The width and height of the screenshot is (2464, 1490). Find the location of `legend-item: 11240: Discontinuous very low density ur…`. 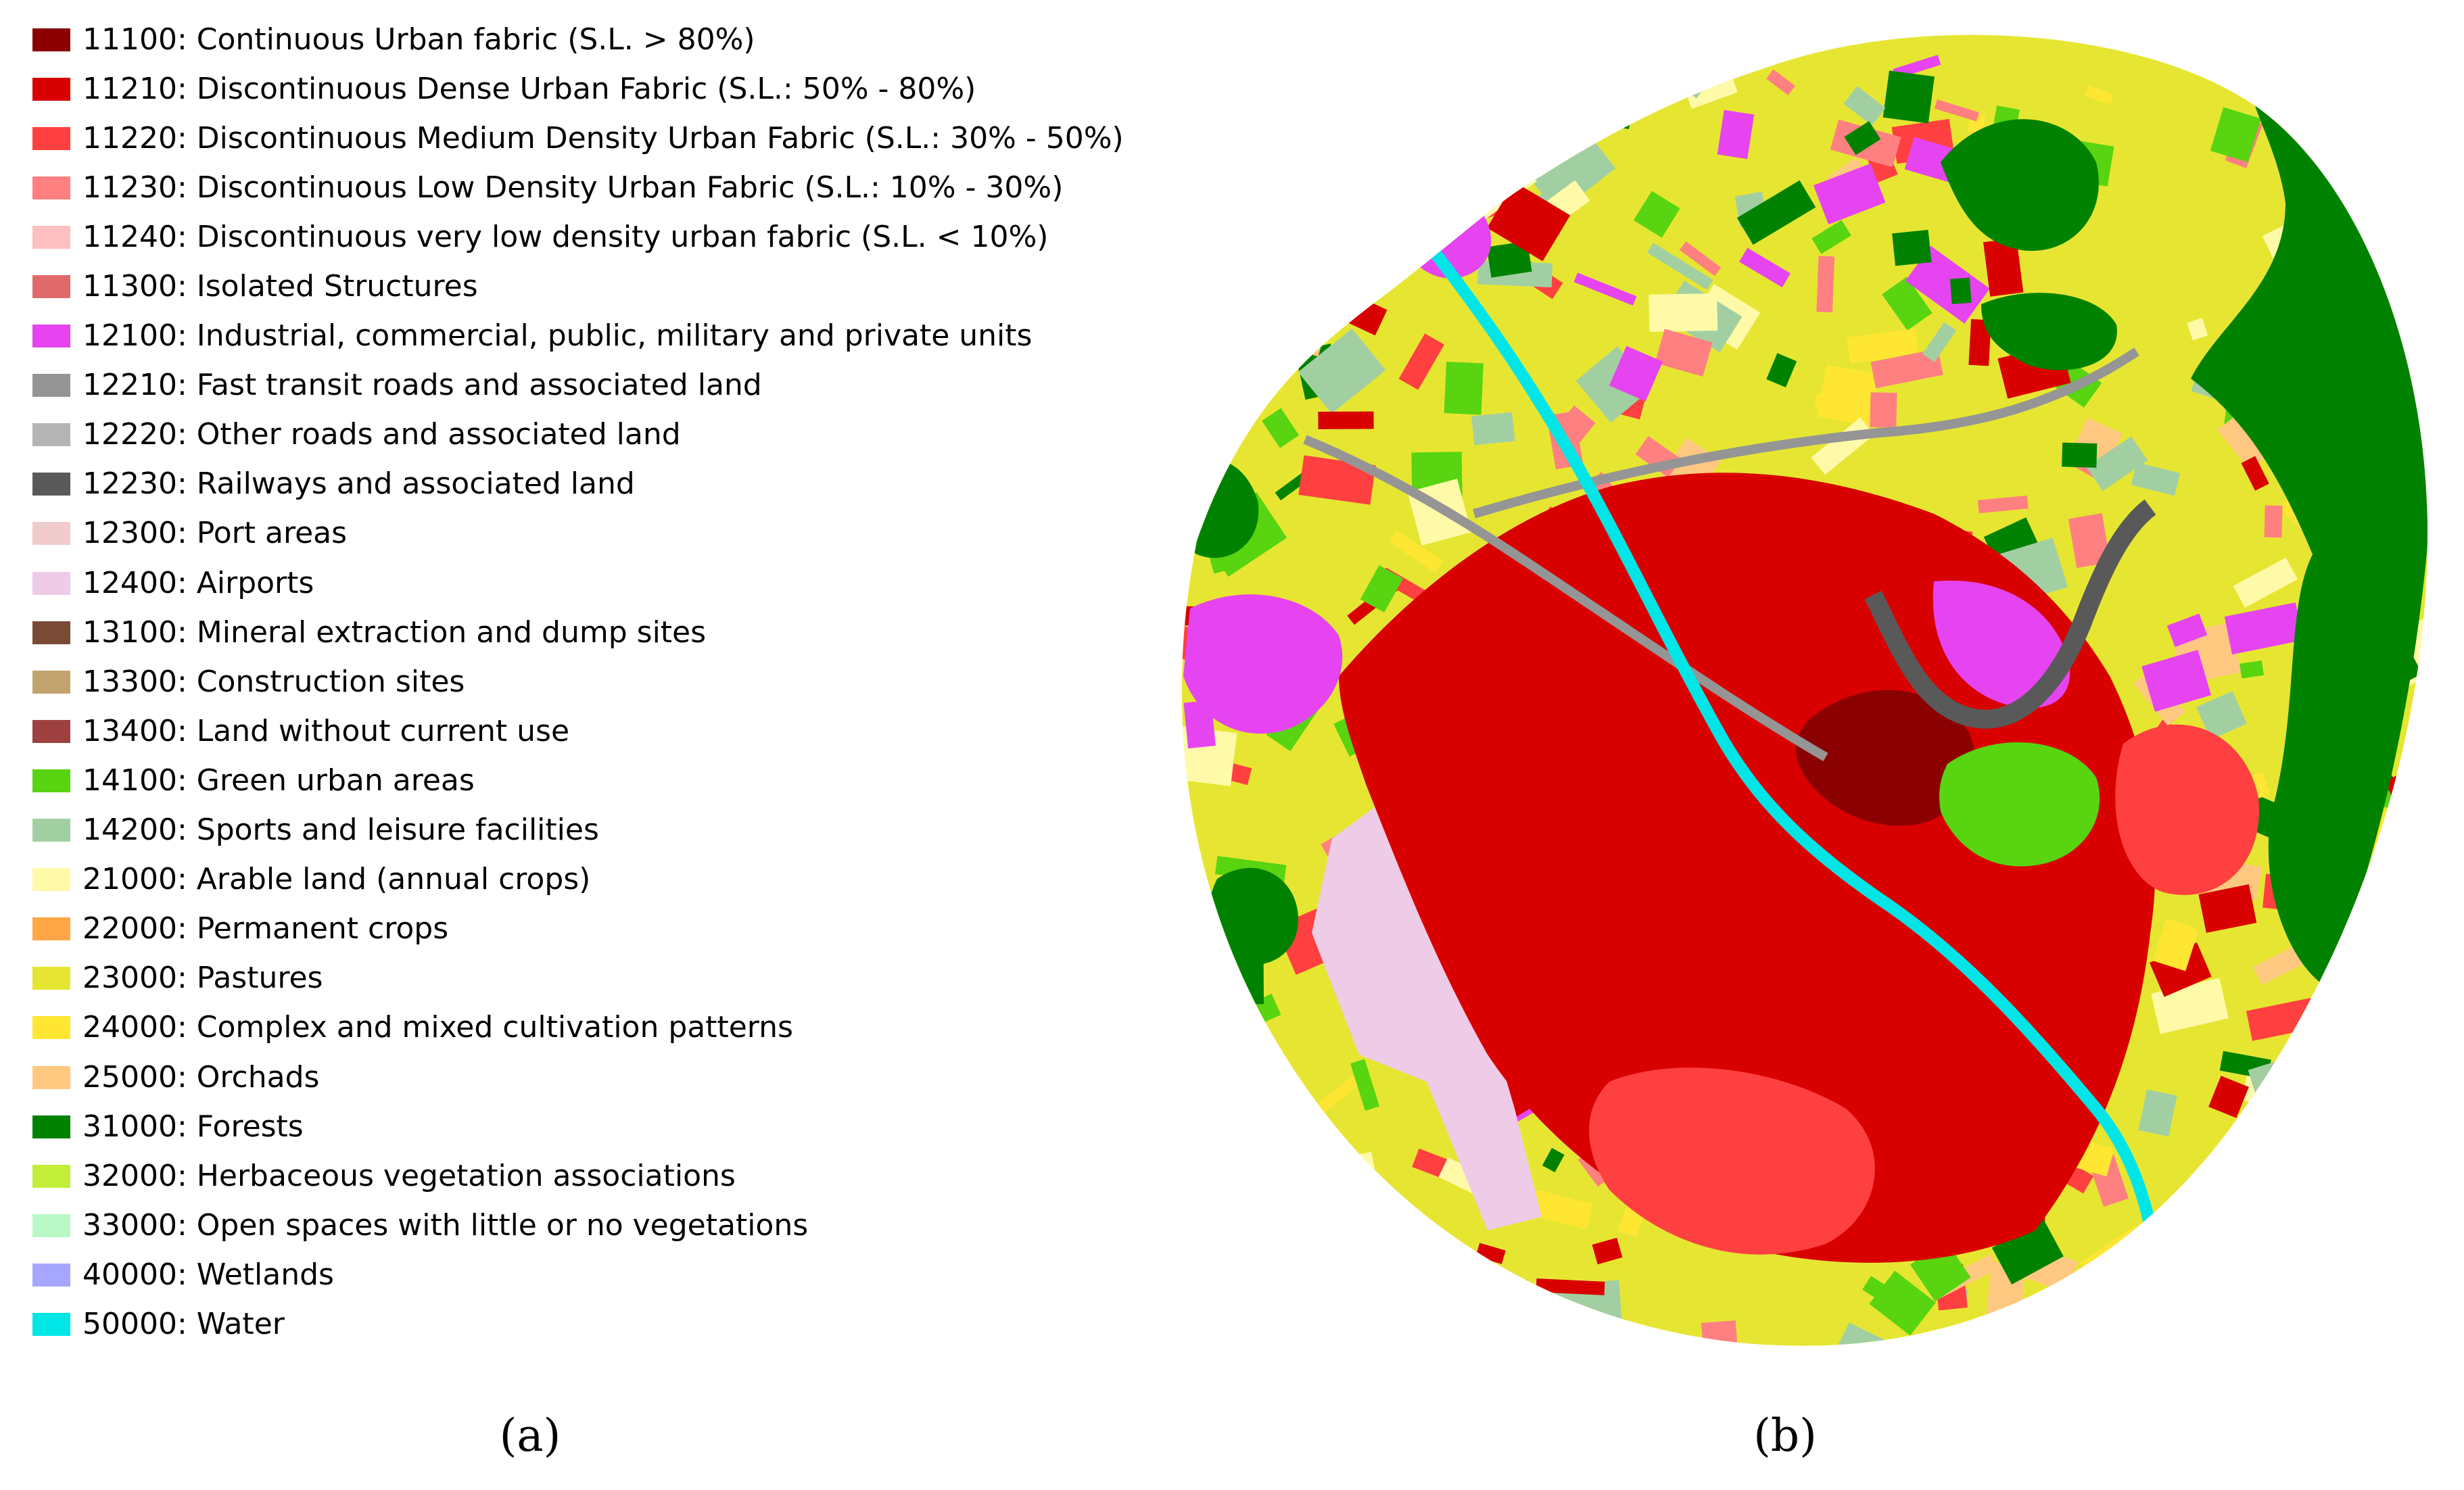

legend-item: 11240: Discontinuous very low density ur… is located at coordinates (590, 237).